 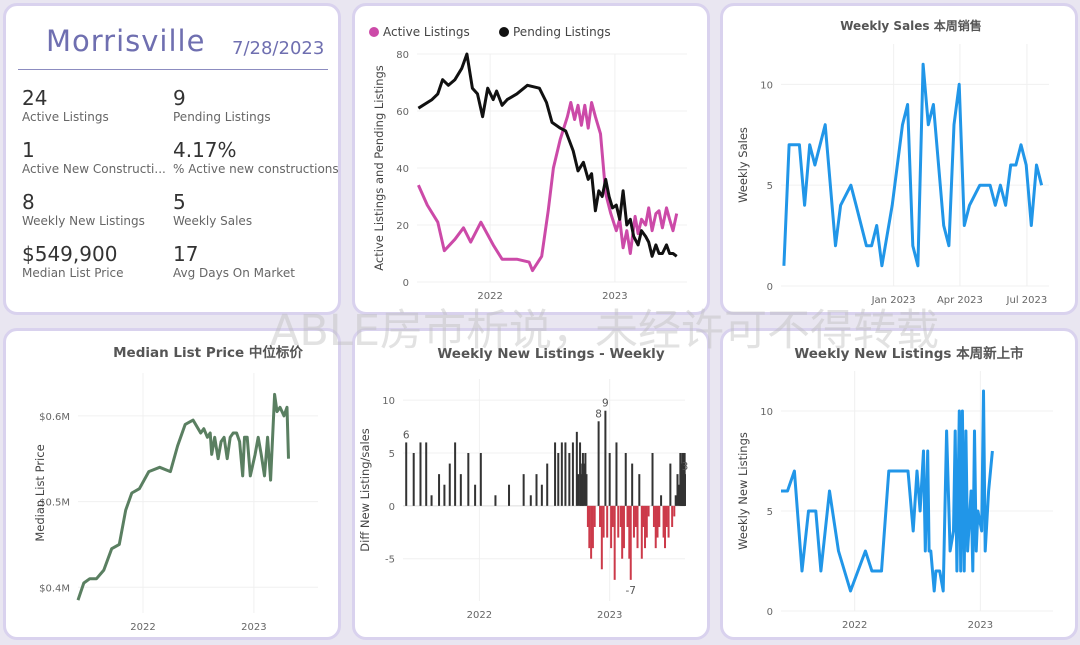 I want to click on y-axis-label: Active Listings and Pending Listings, so click(x=379, y=168).